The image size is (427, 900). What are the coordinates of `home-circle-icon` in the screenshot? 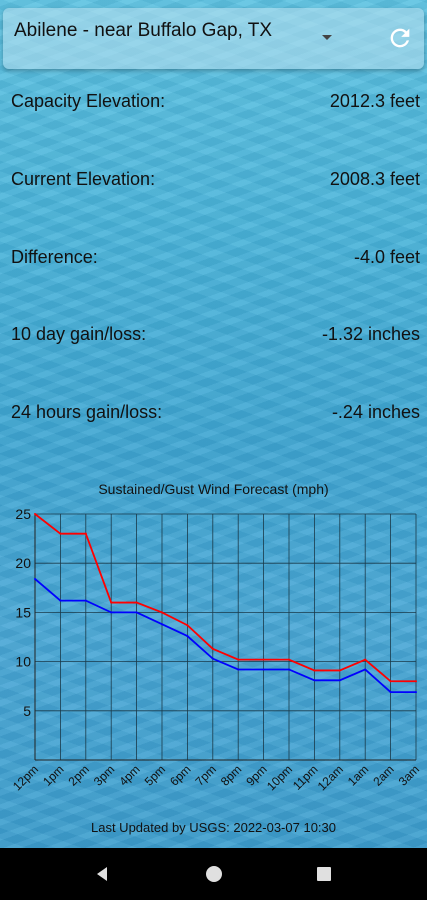 It's located at (214, 874).